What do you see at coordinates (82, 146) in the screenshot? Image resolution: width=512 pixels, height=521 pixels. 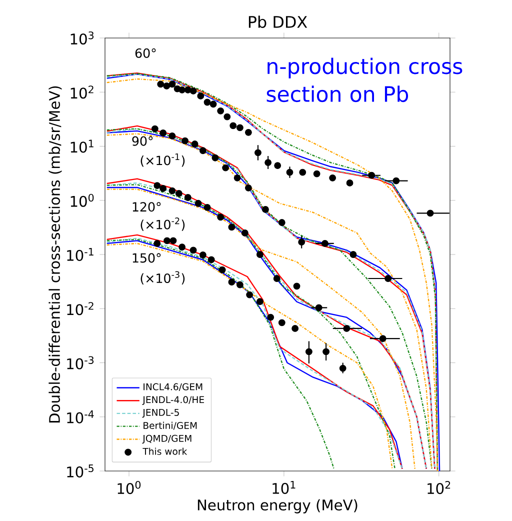 I see `y-tick-label: 10$^{1}$` at bounding box center [82, 146].